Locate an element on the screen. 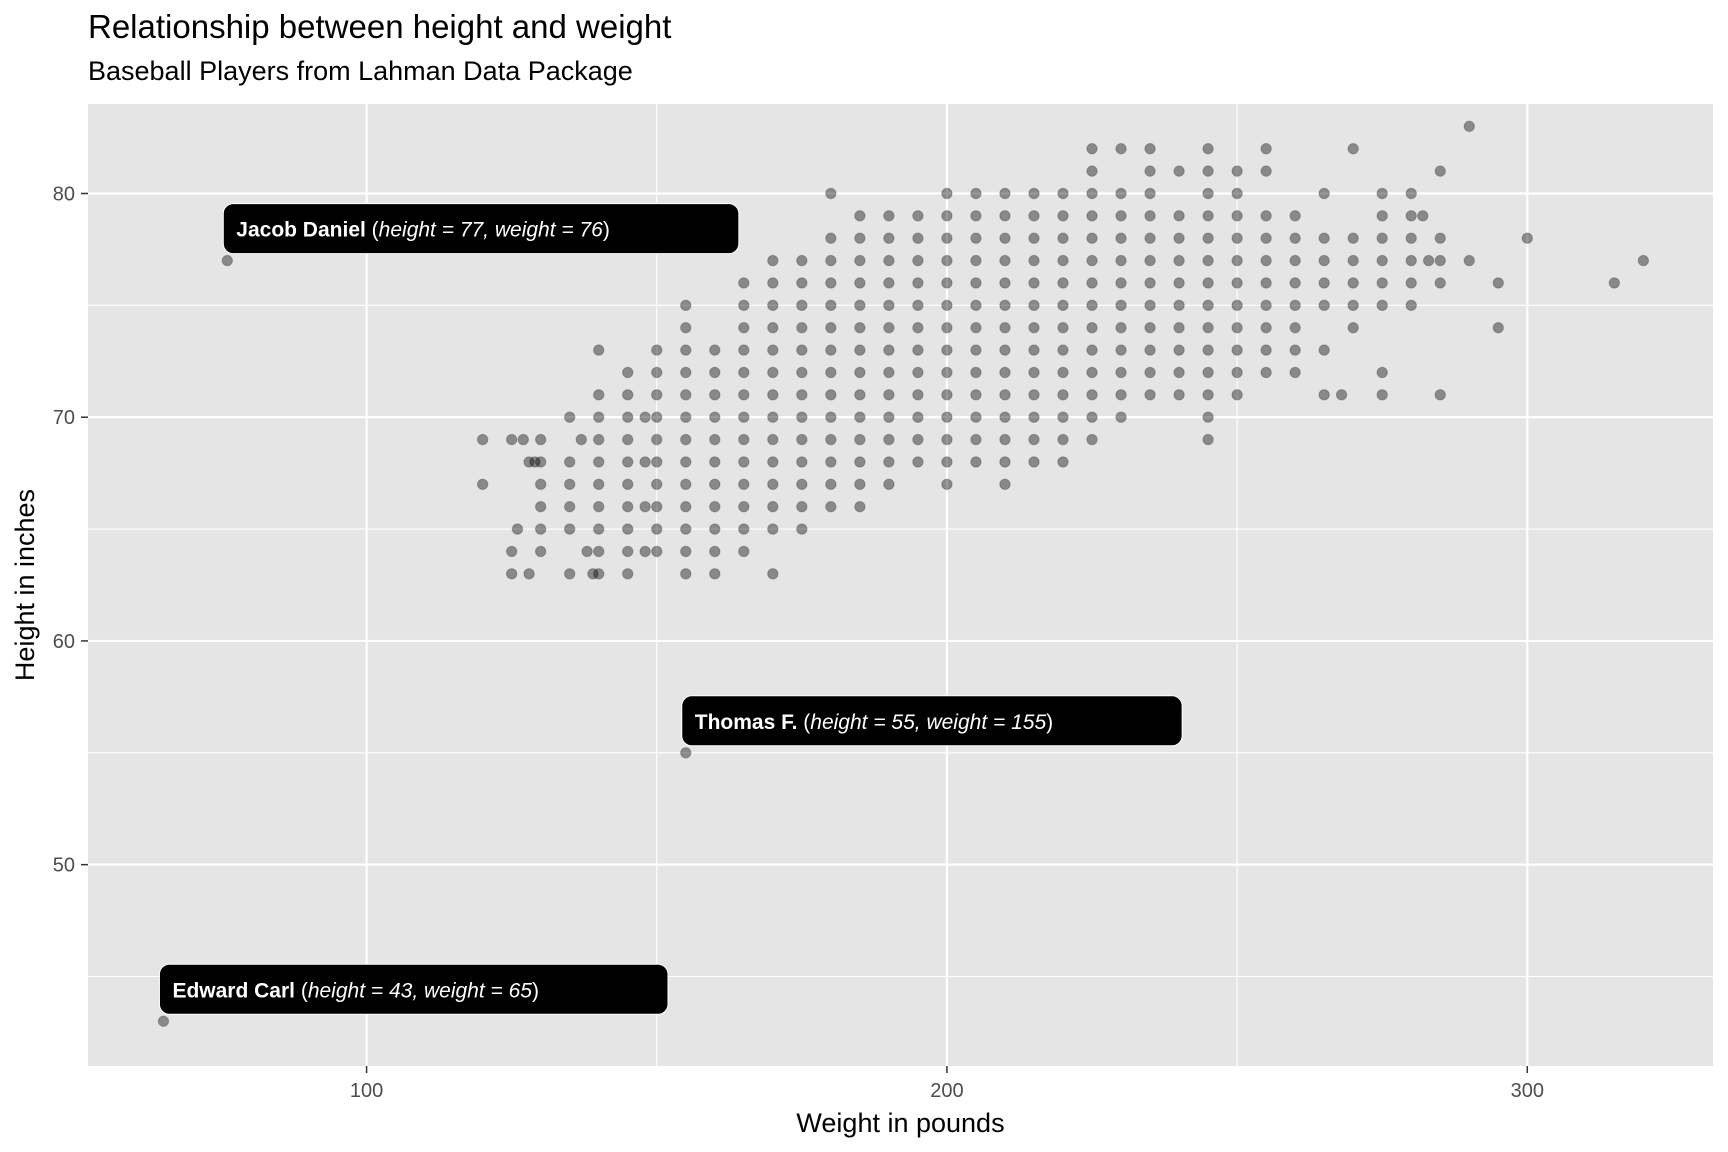 The image size is (1728, 1152). y-tick-label: 60 is located at coordinates (64, 642).